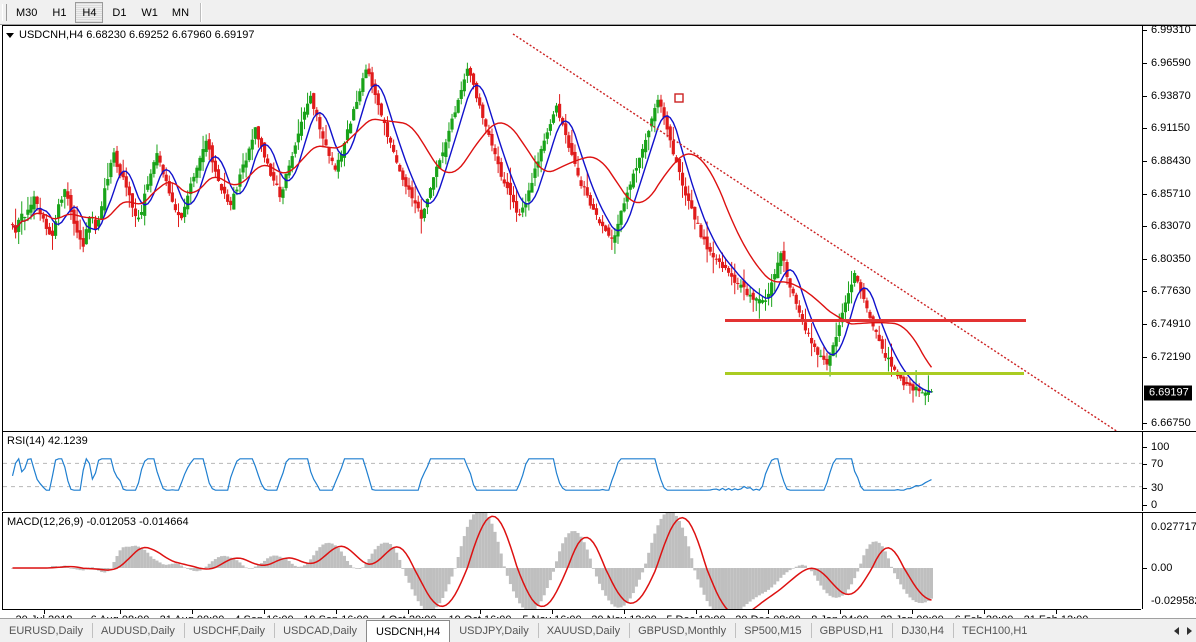 The width and height of the screenshot is (1196, 642). I want to click on symbol-tab-usdcnh-h4: USDCNH,H4, so click(408, 631).